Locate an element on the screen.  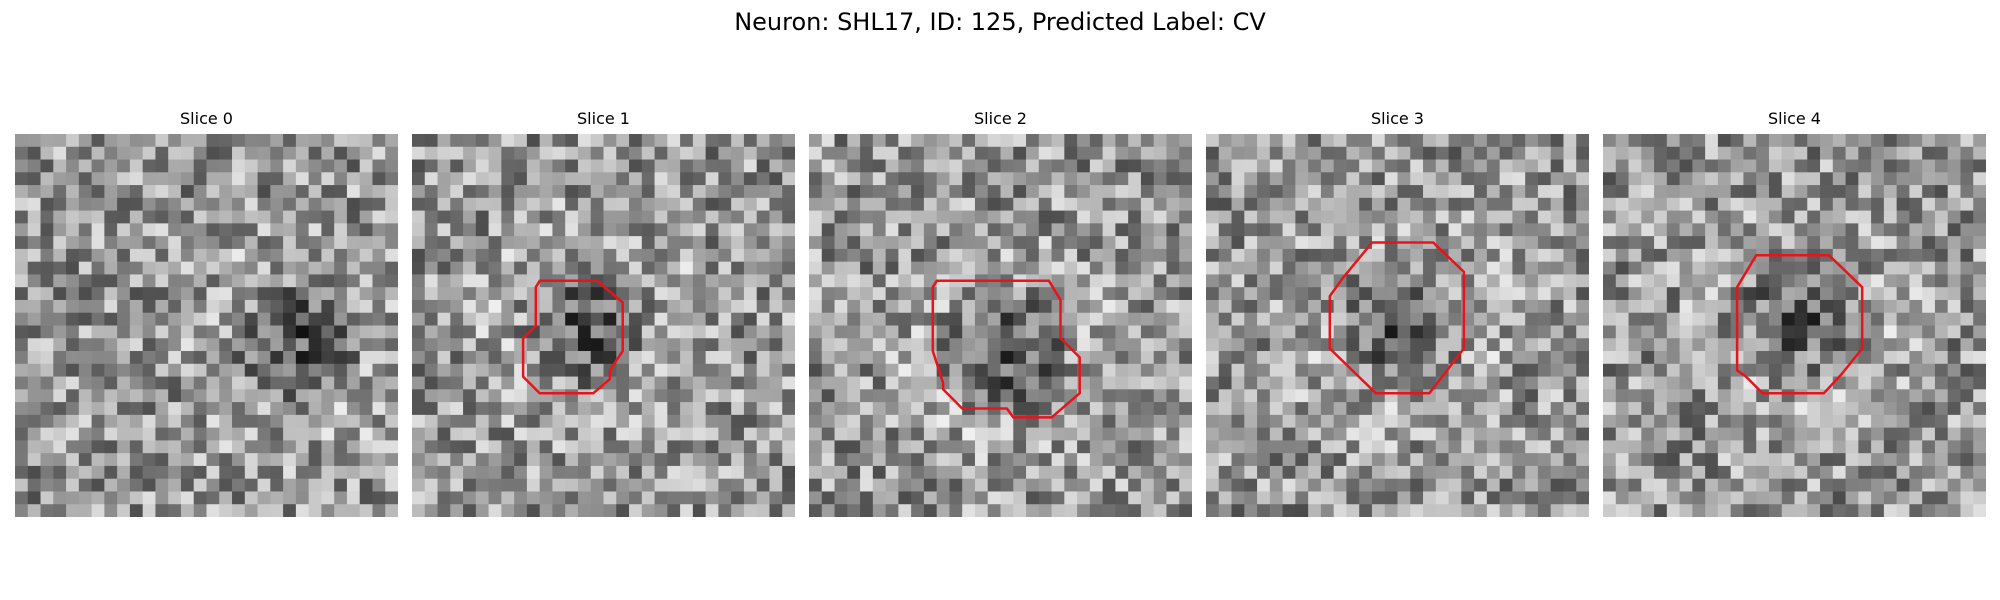
slice-title-4: Slice 4 is located at coordinates (1794, 118).